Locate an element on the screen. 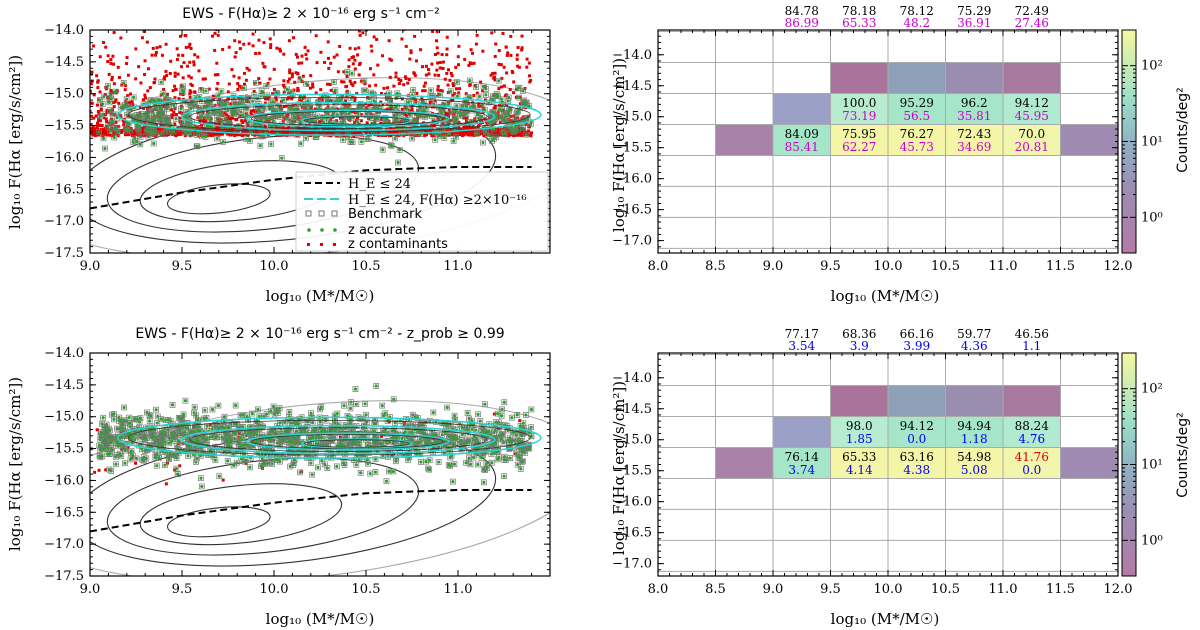 The image size is (1200, 630). legend-entry: z accurate is located at coordinates (382, 230).